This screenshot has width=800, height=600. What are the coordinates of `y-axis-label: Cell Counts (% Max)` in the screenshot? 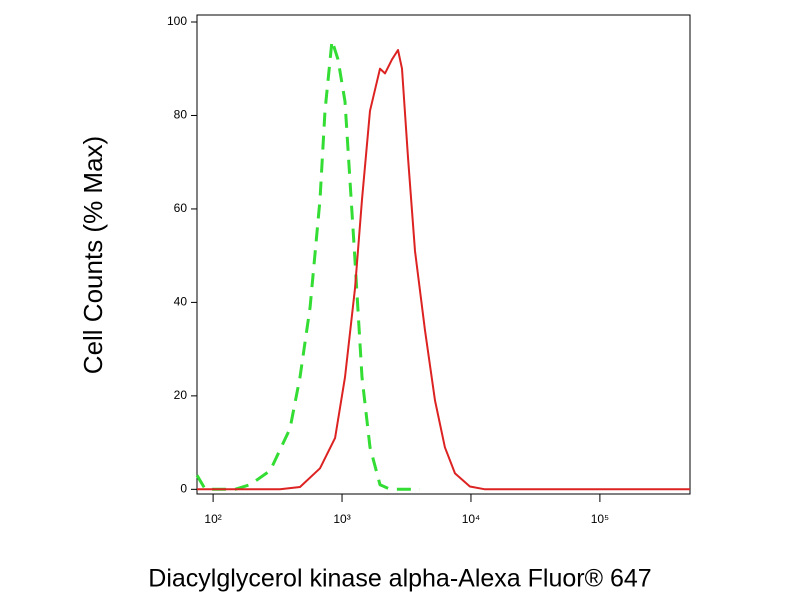 It's located at (93, 255).